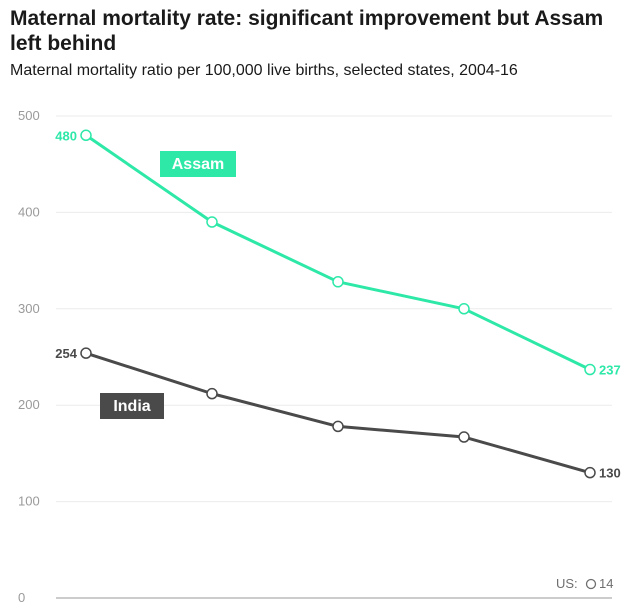  Describe the element at coordinates (29, 211) in the screenshot. I see `y-tick-label: 400` at that location.